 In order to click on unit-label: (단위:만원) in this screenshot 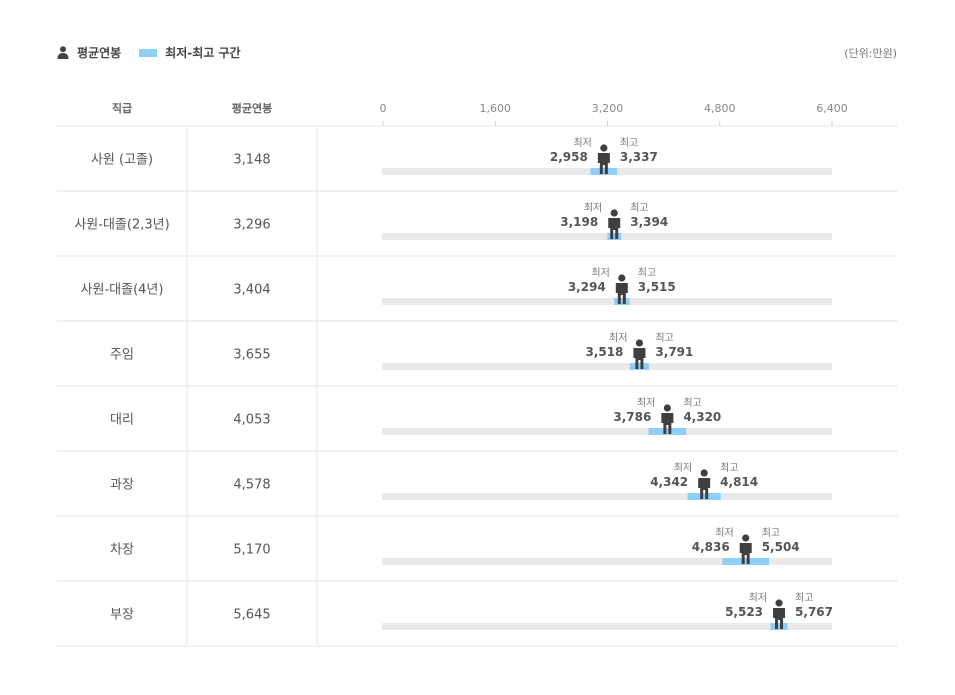, I will do `click(870, 53)`.